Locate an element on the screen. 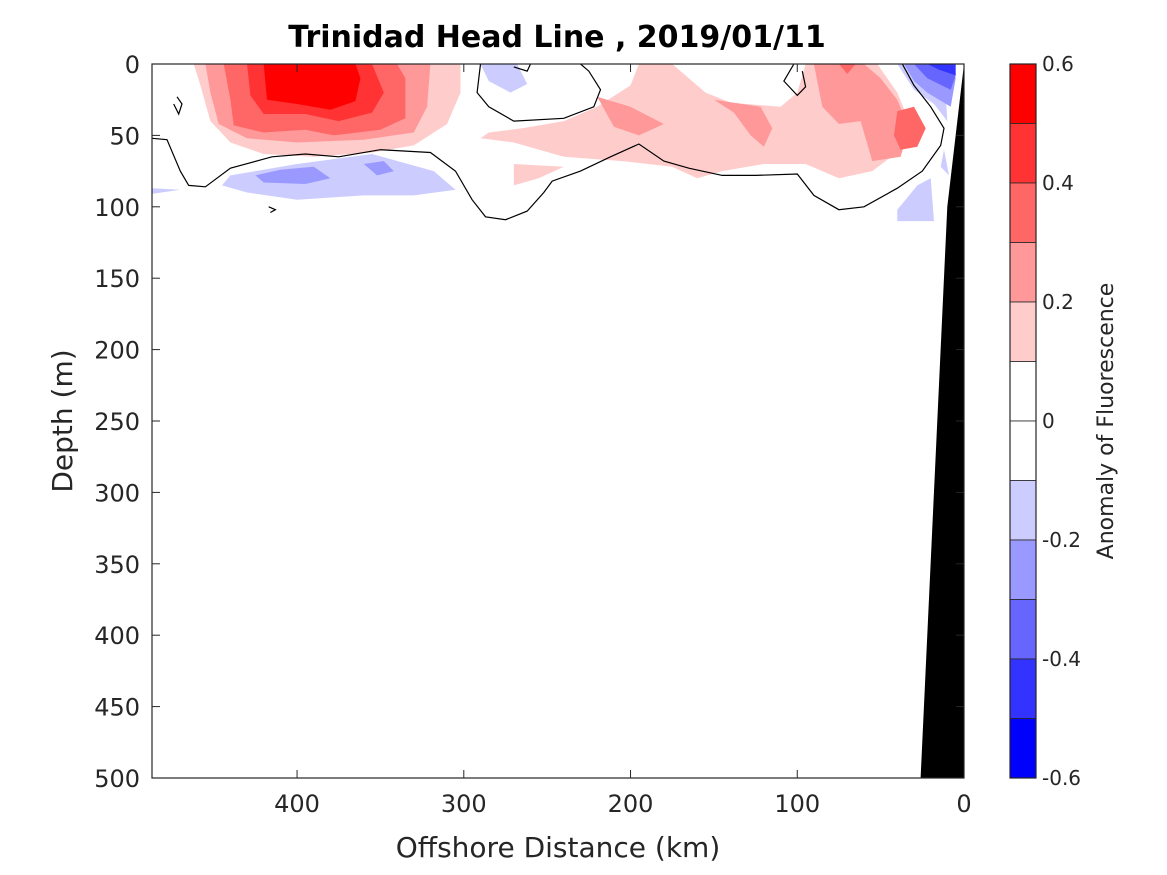 This screenshot has width=1167, height=875. y-tick-label: 500 is located at coordinates (117, 779).